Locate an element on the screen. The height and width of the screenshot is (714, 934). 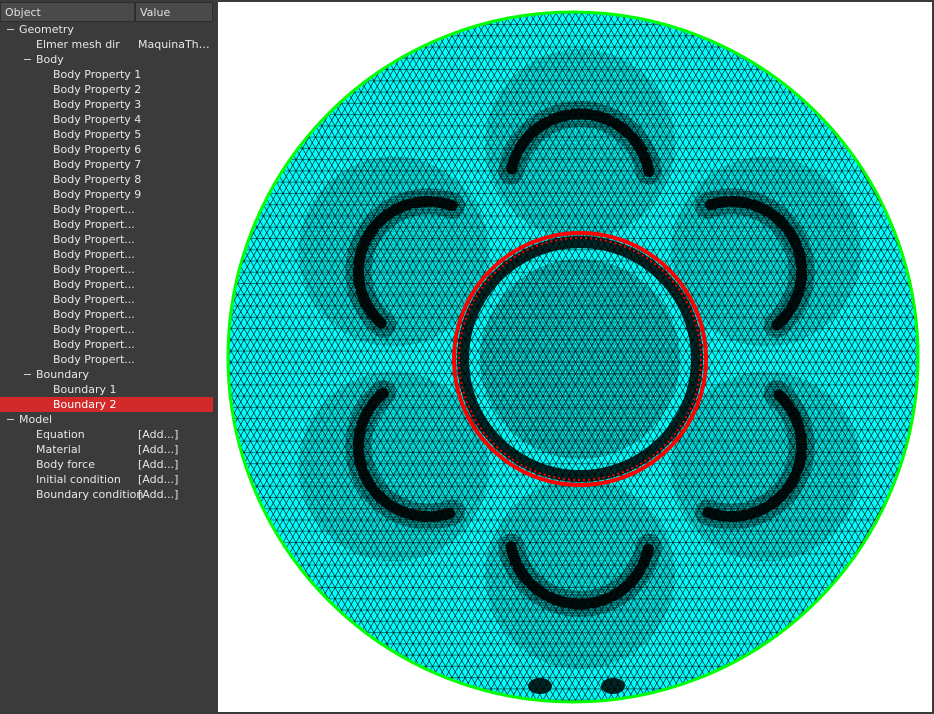
tree-item-body-property: Body Property 3 is located at coordinates (108, 104).